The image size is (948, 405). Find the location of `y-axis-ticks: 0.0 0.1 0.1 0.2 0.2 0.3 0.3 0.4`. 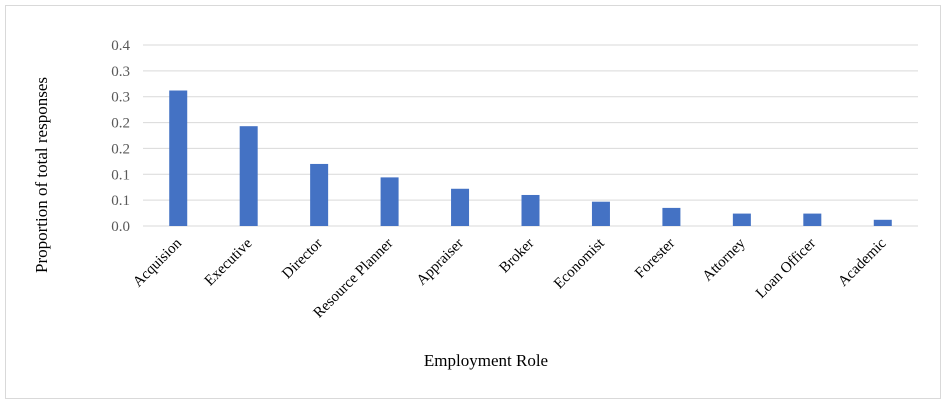

y-axis-ticks: 0.0 0.1 0.1 0.2 0.2 0.3 0.3 0.4 is located at coordinates (120, 136).